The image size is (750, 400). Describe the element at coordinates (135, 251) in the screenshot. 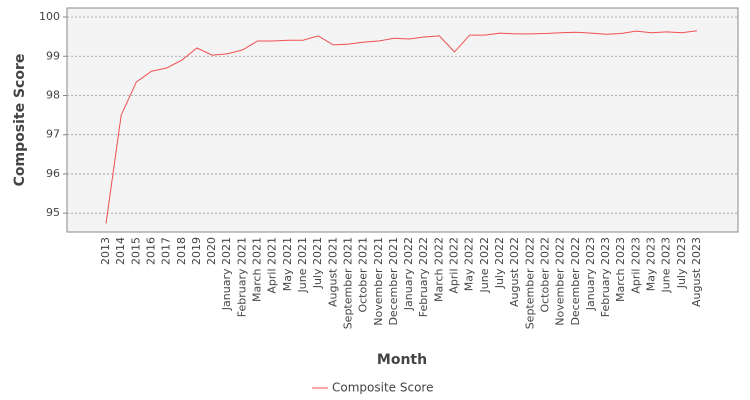

I see `x-tick-label: 2015` at that location.